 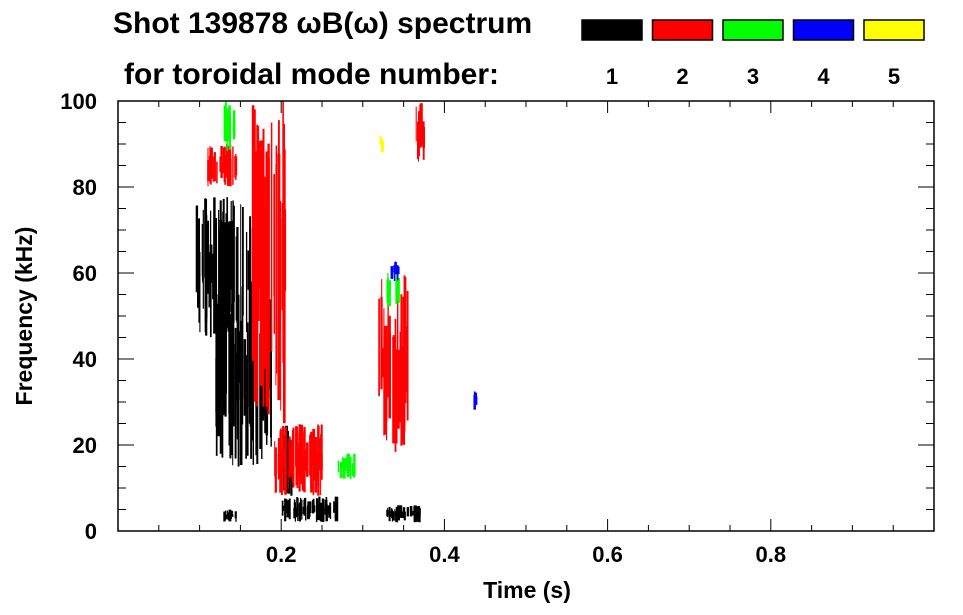 What do you see at coordinates (322, 23) in the screenshot?
I see `chart-title: Shot 139878 ωB(ω) spectrum` at bounding box center [322, 23].